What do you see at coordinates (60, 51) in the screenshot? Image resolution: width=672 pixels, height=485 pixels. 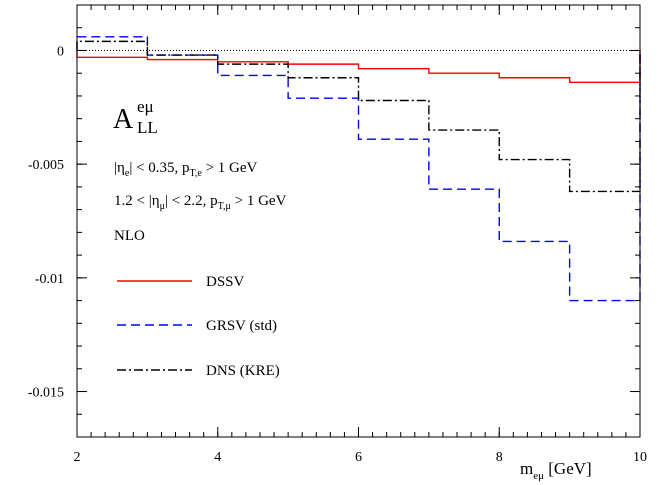 I see `y-tick-label: 0` at bounding box center [60, 51].